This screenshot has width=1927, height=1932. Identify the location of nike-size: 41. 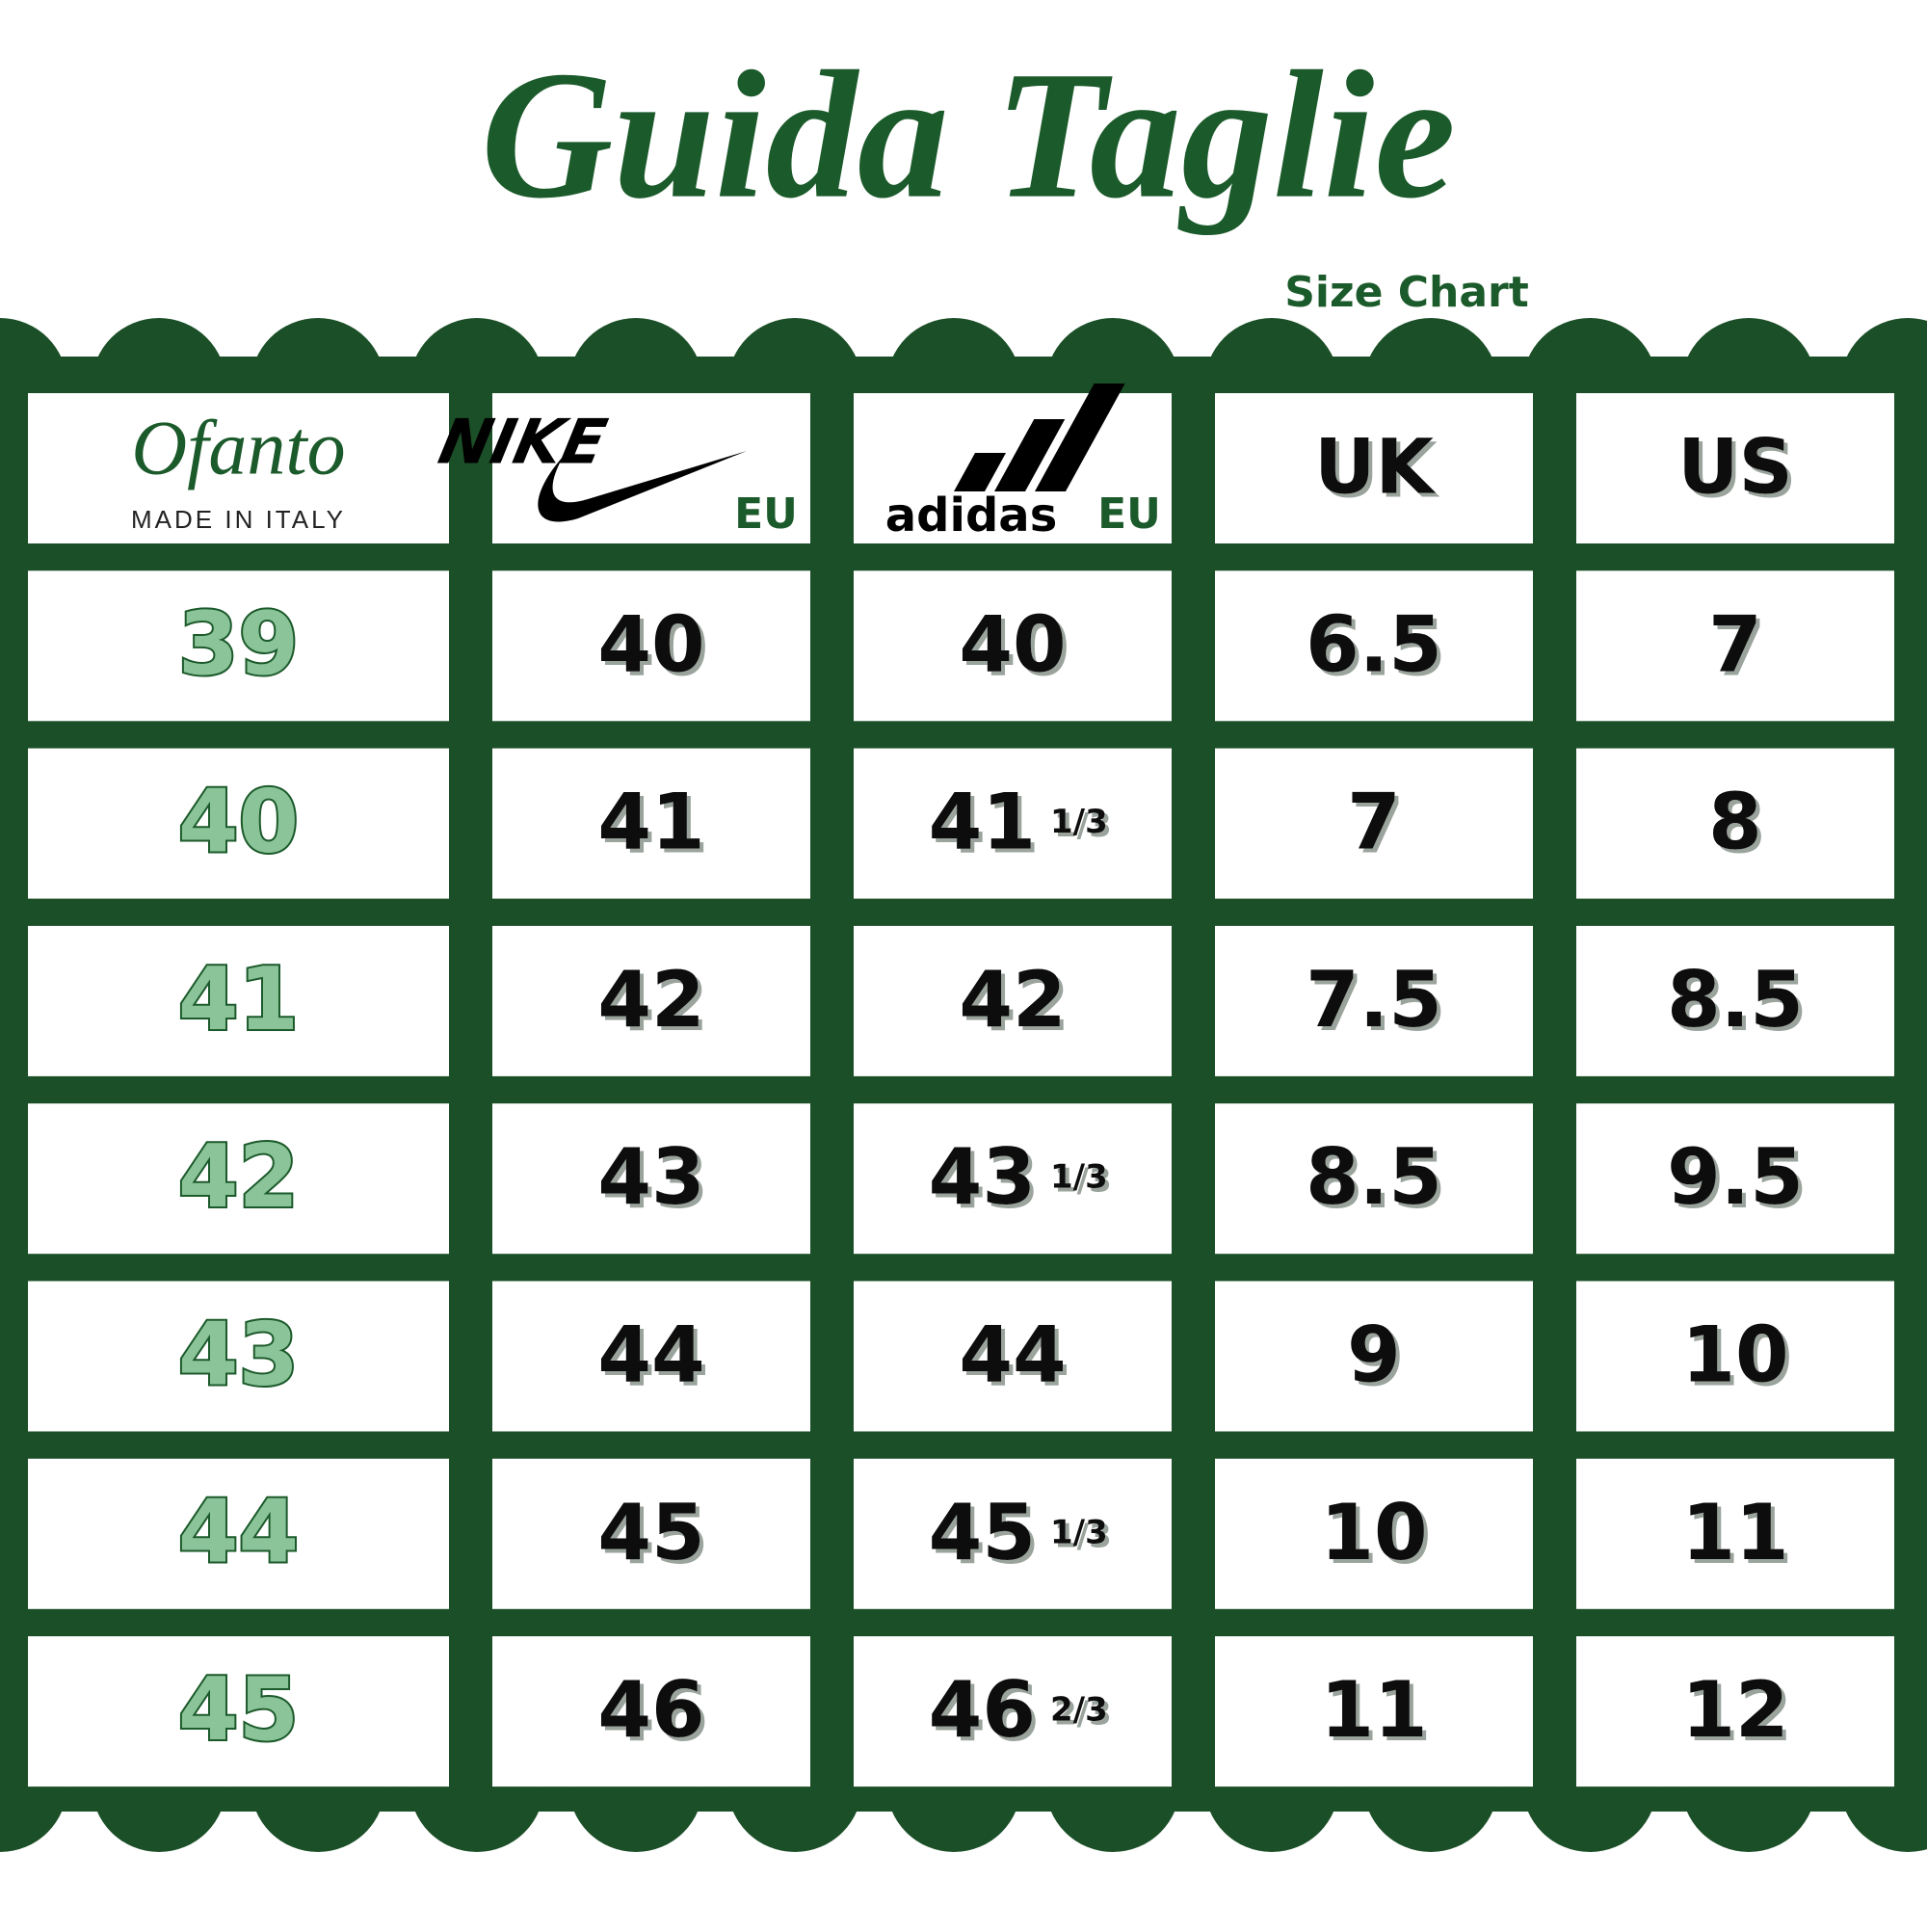
(650, 822).